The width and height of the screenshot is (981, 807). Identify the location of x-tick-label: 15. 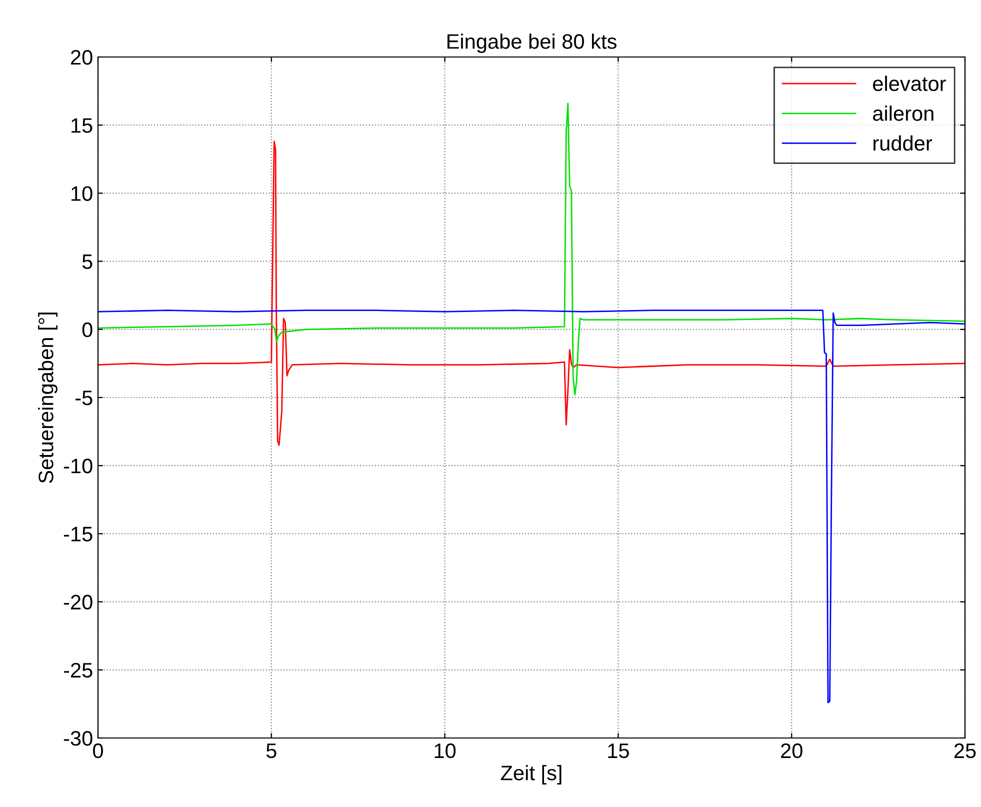
(618, 751).